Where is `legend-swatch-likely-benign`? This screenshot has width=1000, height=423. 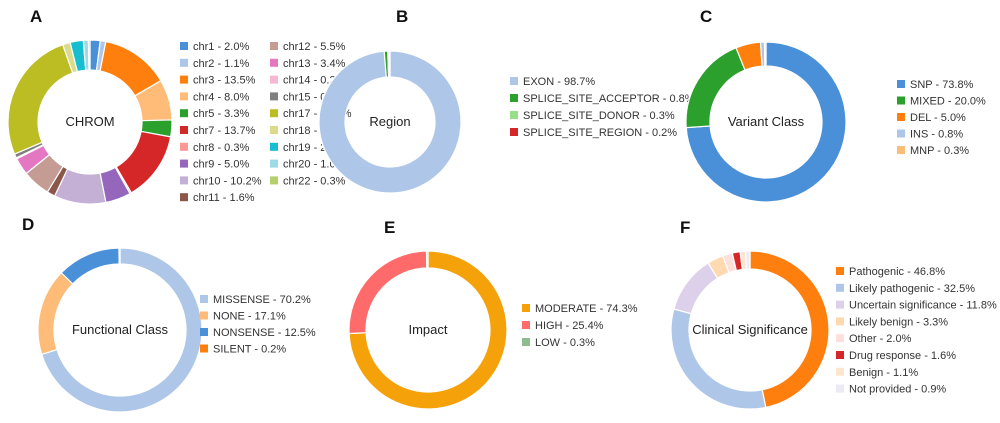
legend-swatch-likely-benign is located at coordinates (840, 321).